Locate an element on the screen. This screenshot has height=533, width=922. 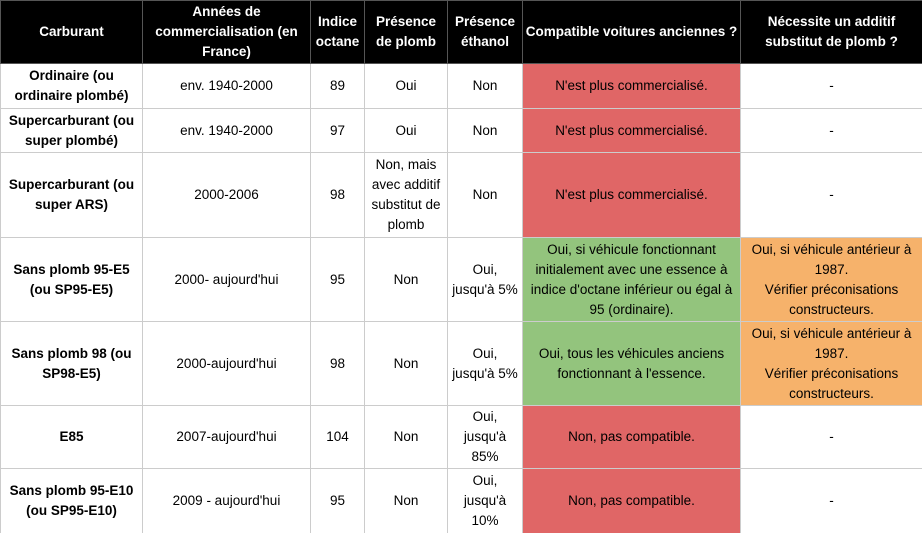
table-cell: Sans plomb 98 (ou SP98-E5) is located at coordinates (71, 363).